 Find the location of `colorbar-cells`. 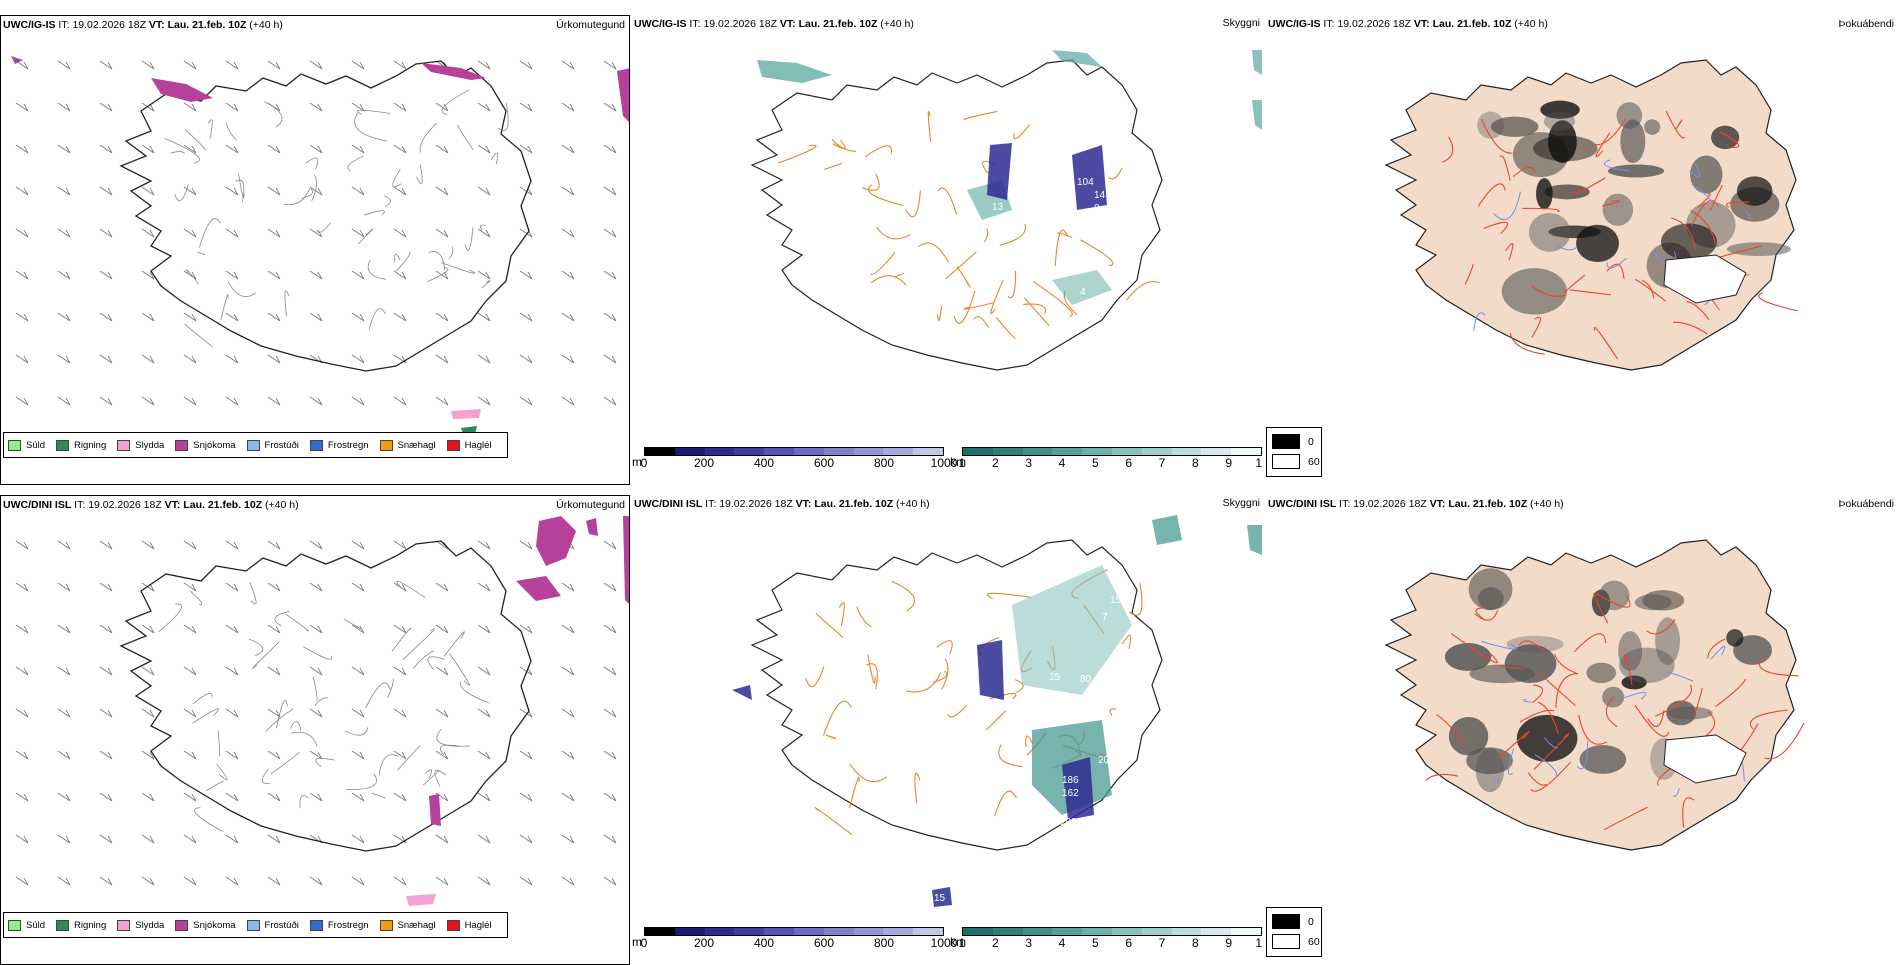

colorbar-cells is located at coordinates (1112, 931).